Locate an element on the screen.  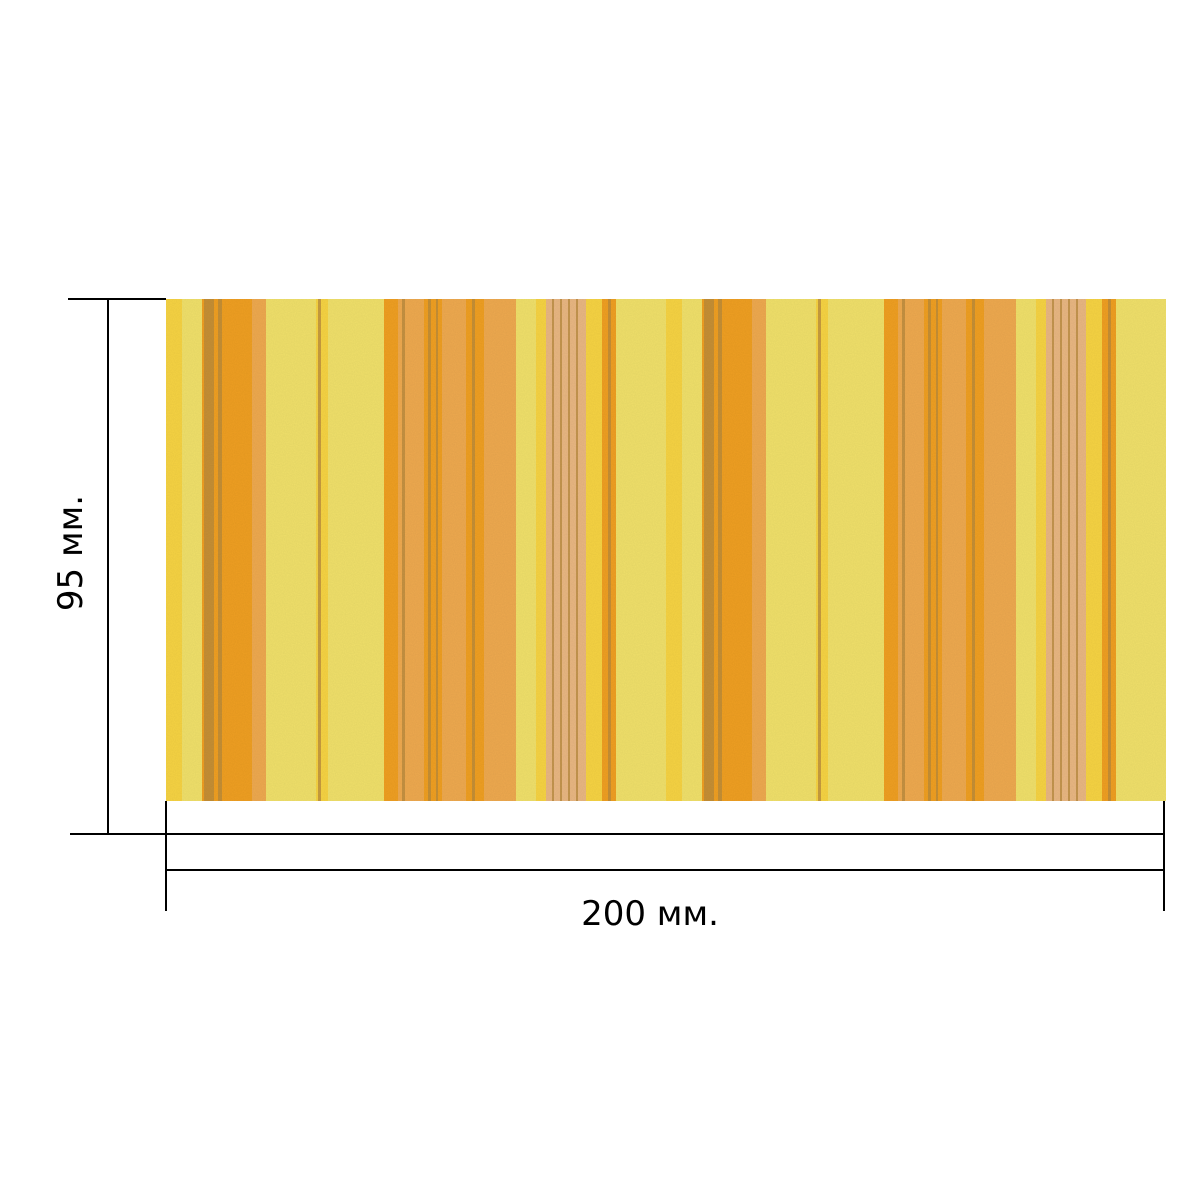
width-label: 200 мм. is located at coordinates (650, 914).